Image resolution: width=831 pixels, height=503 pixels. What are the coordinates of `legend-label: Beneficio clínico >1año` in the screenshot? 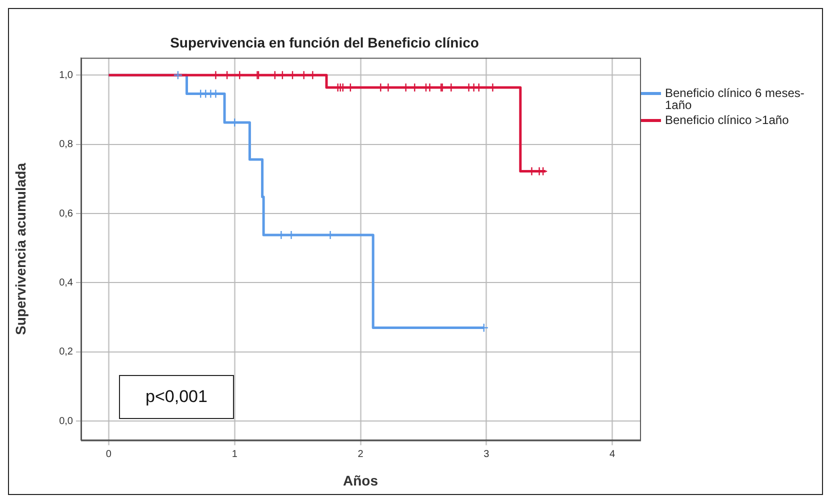 It's located at (727, 120).